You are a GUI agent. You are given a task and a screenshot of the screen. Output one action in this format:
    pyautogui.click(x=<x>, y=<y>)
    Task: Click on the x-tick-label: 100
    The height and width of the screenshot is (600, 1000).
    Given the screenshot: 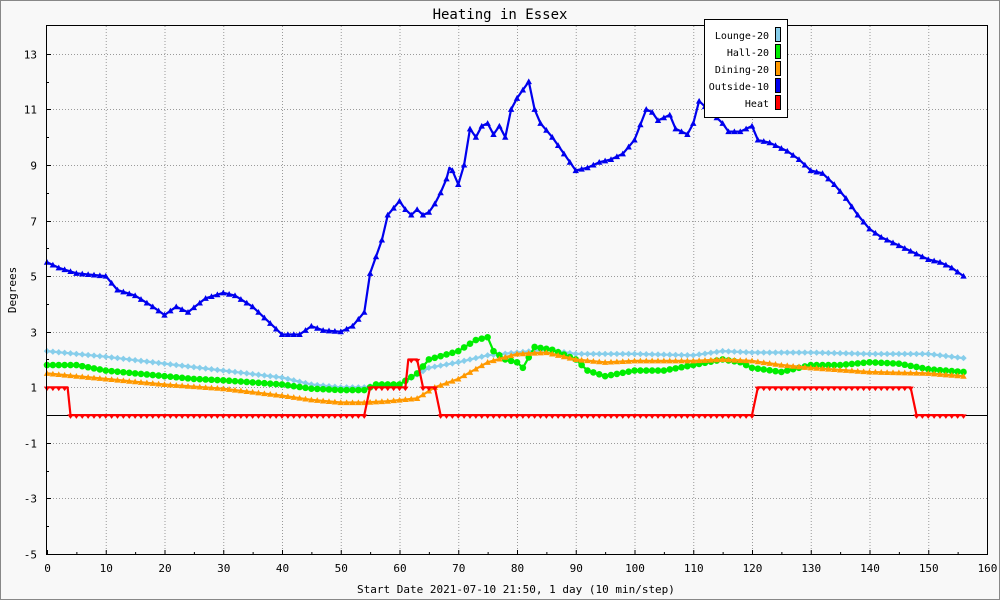 What is the action you would take?
    pyautogui.click(x=635, y=568)
    